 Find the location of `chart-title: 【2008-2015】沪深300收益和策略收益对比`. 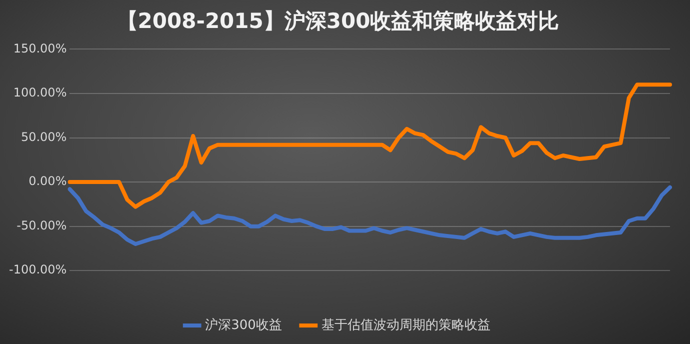

chart-title: 【2008-2015】沪深300收益和策略收益对比 is located at coordinates (338, 21).